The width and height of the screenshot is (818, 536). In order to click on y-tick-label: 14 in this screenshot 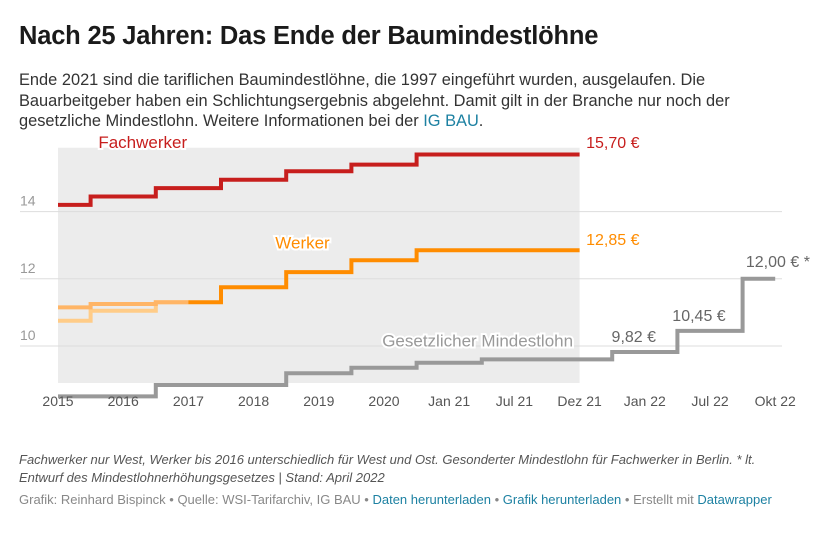, I will do `click(28, 201)`.